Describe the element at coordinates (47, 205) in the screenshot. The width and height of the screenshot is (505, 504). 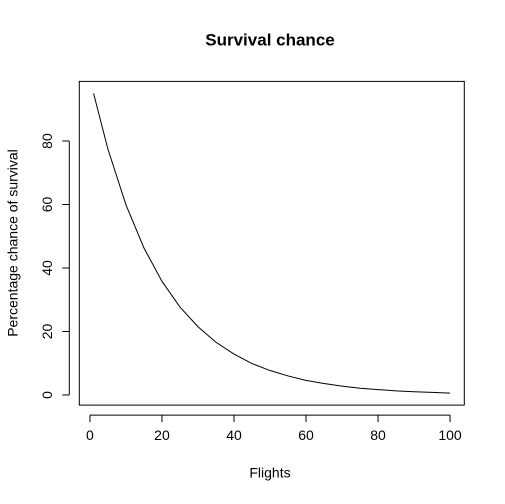
I see `y-tick-label: 60` at that location.